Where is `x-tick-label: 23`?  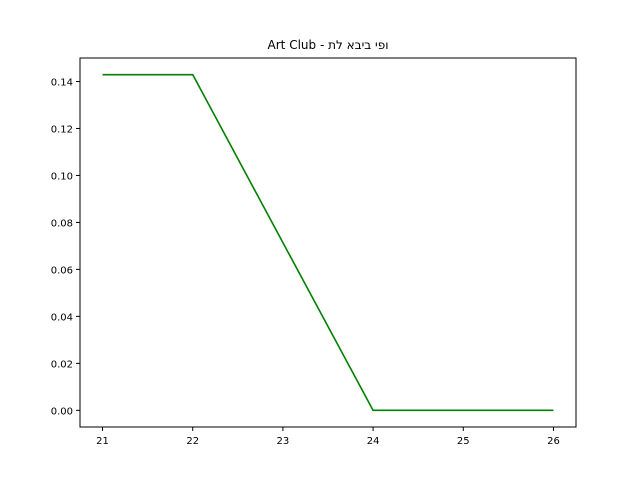 x-tick-label: 23 is located at coordinates (283, 441).